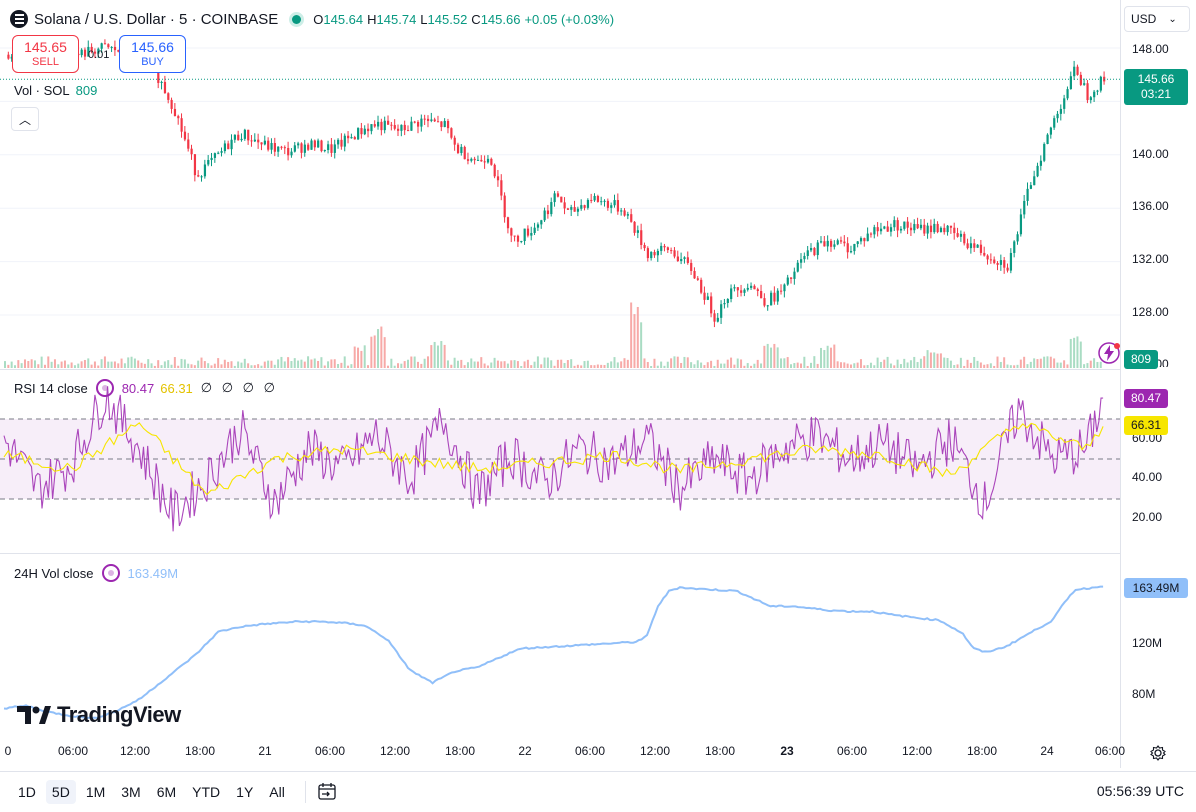 The image size is (1196, 812). I want to click on gear-icon, so click(1158, 753).